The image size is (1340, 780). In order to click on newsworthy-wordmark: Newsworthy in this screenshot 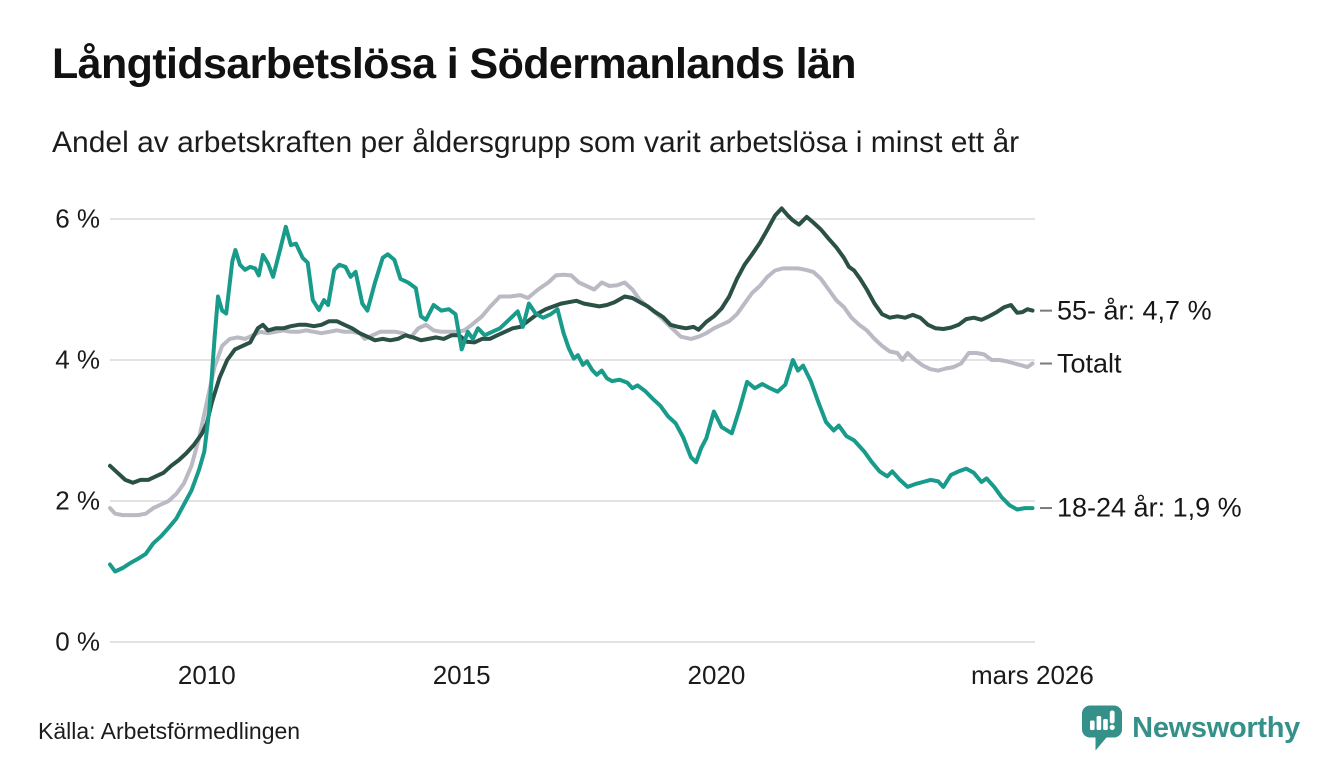, I will do `click(1216, 727)`.